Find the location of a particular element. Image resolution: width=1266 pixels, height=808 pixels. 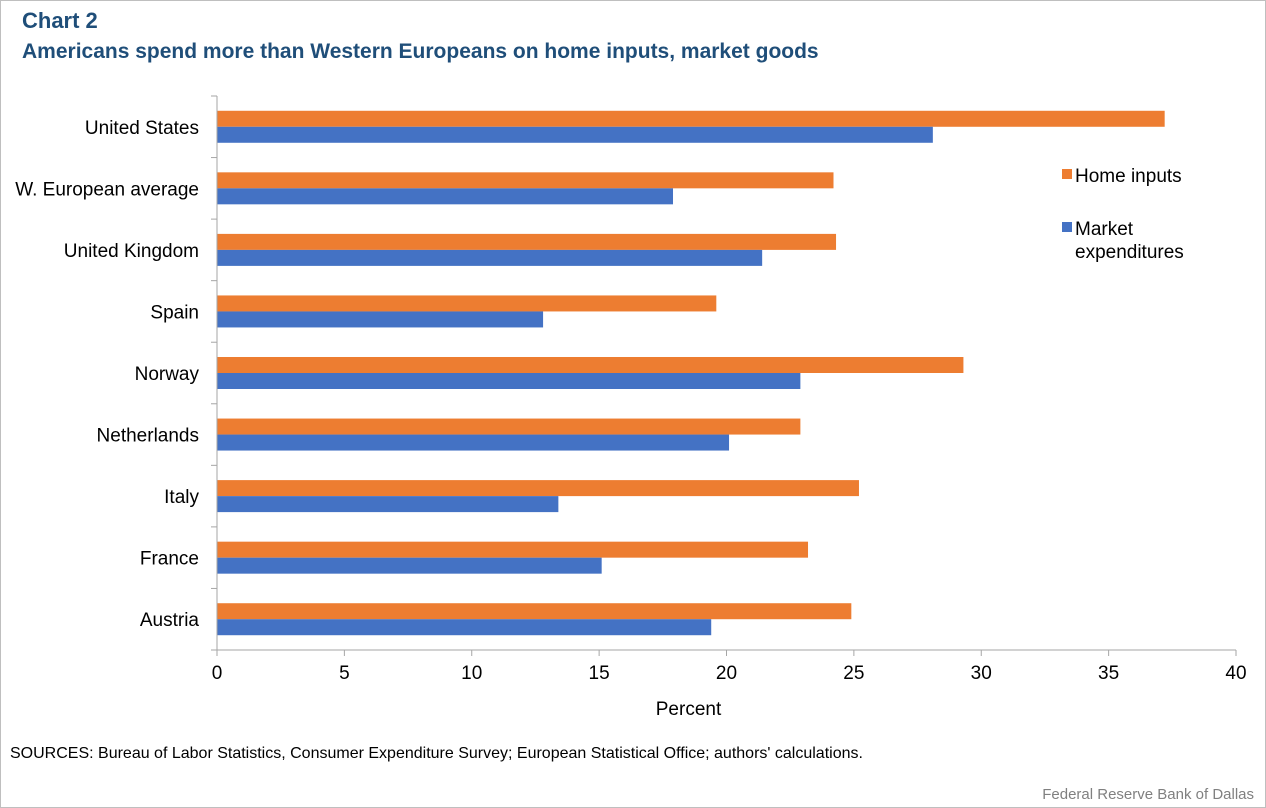

chart-label: Chart 2 is located at coordinates (60, 20).